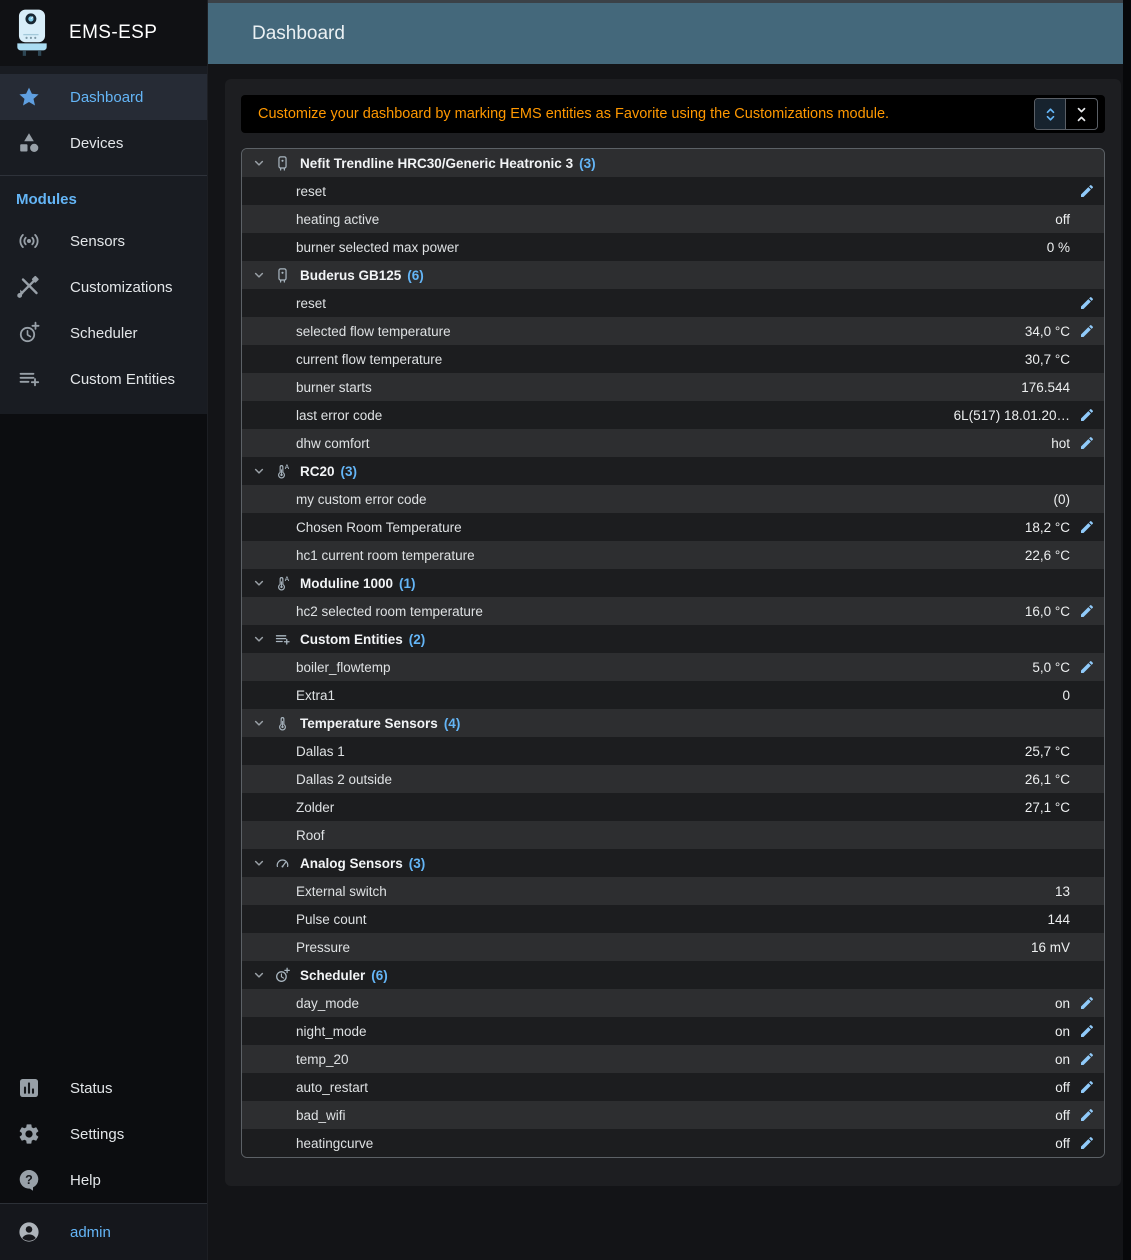  Describe the element at coordinates (113, 32) in the screenshot. I see `app-title: EMS-ESP` at that location.